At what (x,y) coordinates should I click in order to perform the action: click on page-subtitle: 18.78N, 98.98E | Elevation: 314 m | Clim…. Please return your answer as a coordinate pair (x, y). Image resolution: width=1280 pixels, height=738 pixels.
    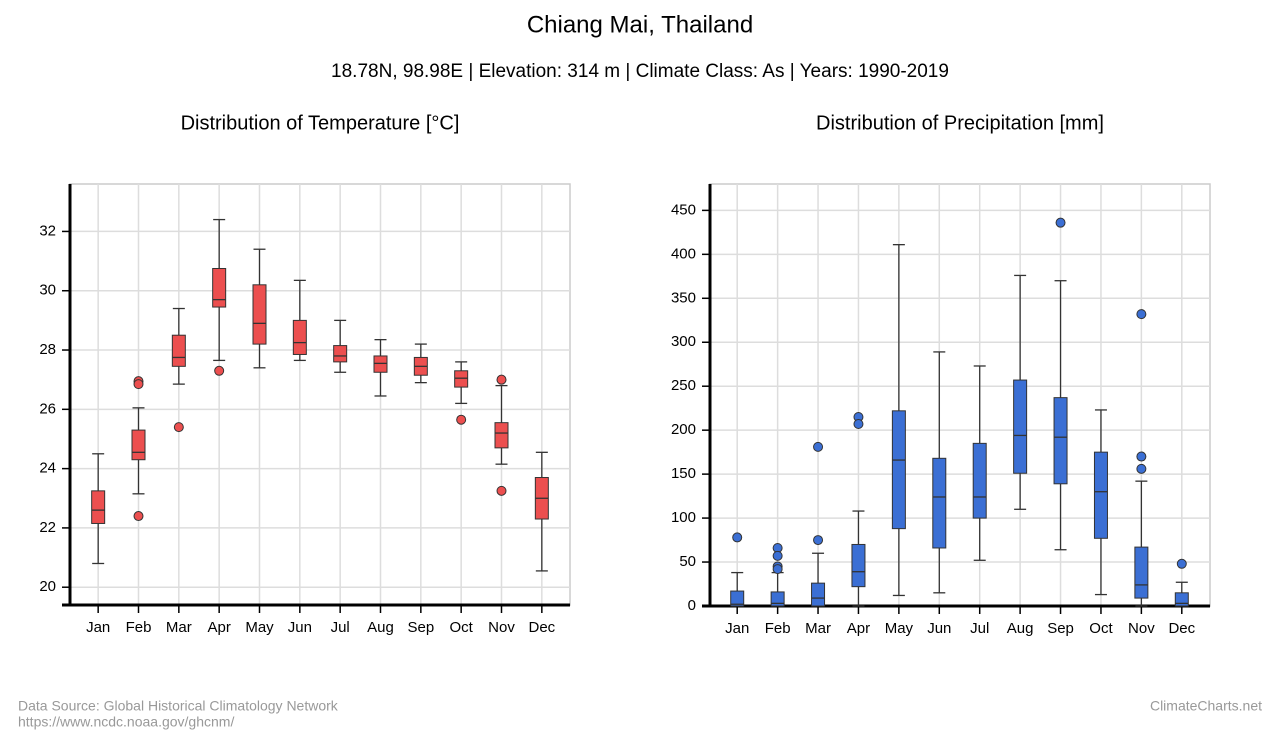
    Looking at the image, I should click on (640, 71).